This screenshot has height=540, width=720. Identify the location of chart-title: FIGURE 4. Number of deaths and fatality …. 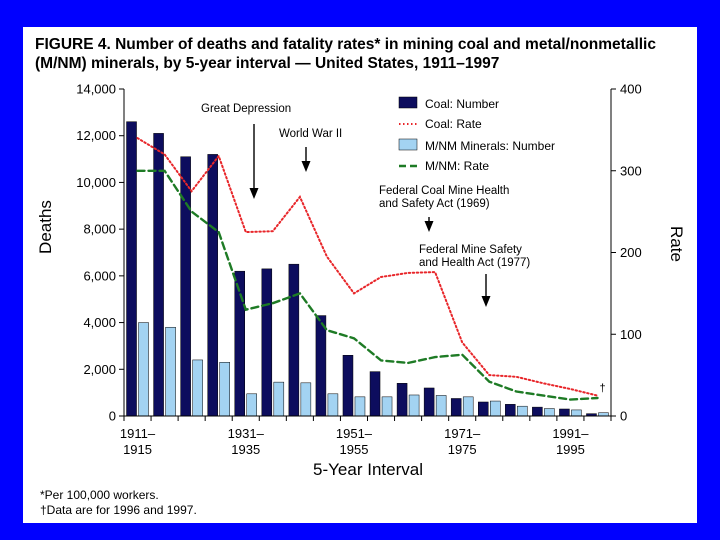
(345, 54).